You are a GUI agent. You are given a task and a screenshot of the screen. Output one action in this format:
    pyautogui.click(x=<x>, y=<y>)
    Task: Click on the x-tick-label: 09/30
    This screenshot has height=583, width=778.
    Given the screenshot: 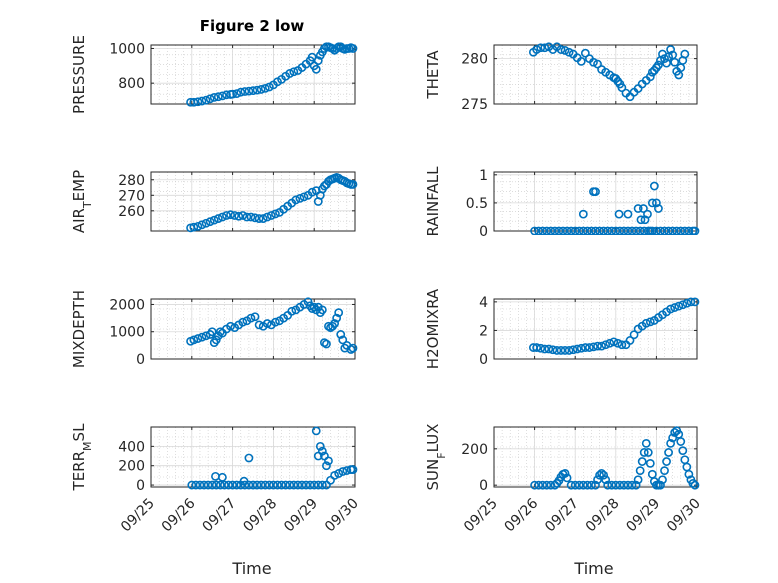 What is the action you would take?
    pyautogui.click(x=684, y=516)
    